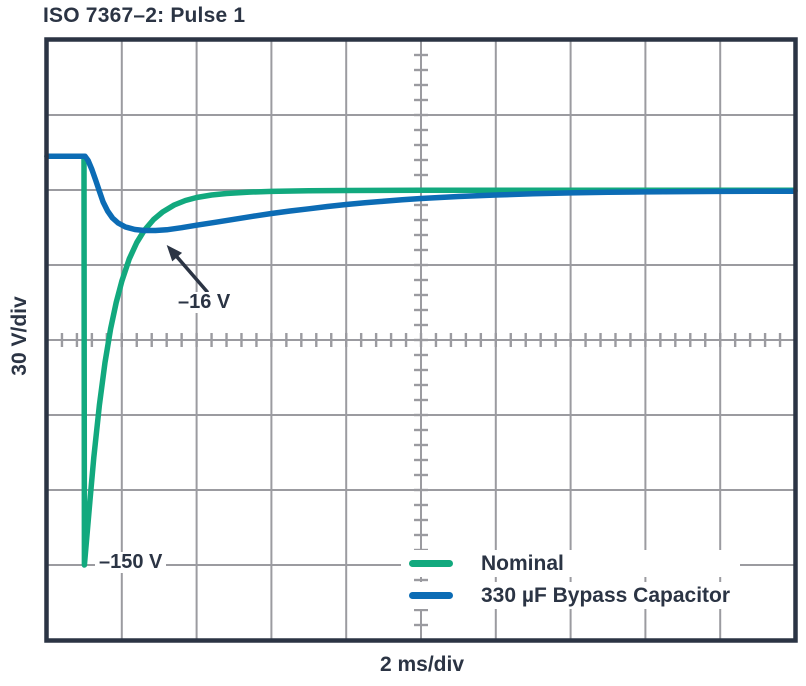  I want to click on annotation-arrow-line, so click(192, 274).